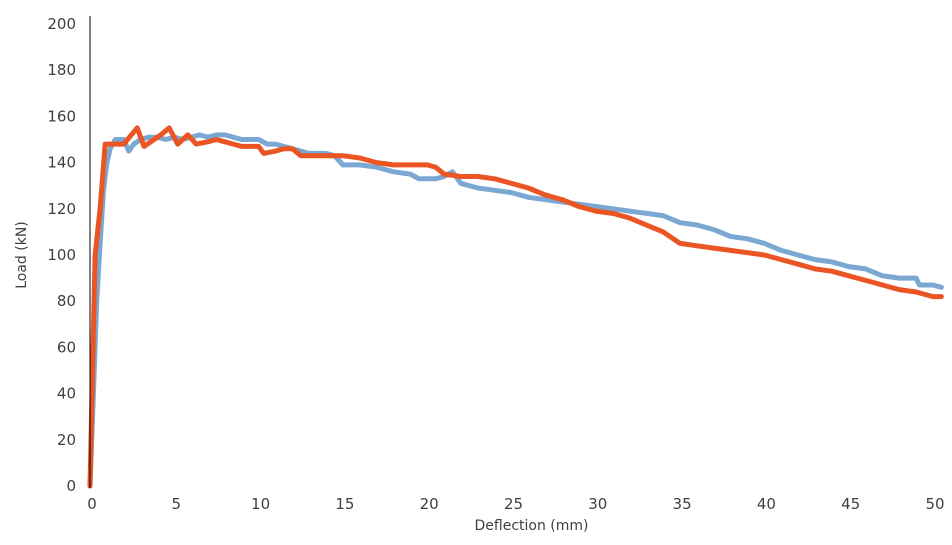 The image size is (952, 545). Describe the element at coordinates (429, 504) in the screenshot. I see `x-tick-label: 20` at that location.